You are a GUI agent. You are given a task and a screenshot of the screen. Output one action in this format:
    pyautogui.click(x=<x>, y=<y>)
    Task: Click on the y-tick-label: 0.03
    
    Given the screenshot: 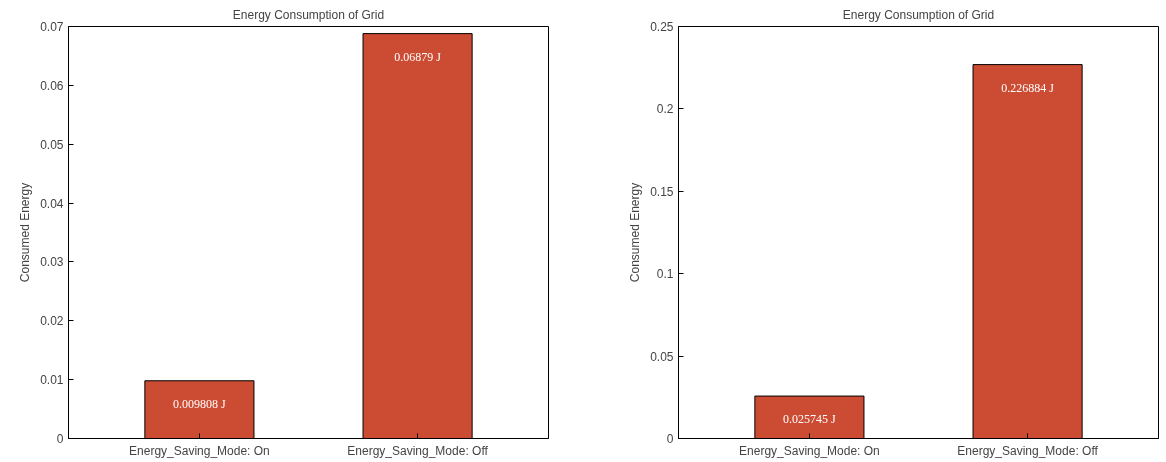 What is the action you would take?
    pyautogui.click(x=52, y=262)
    